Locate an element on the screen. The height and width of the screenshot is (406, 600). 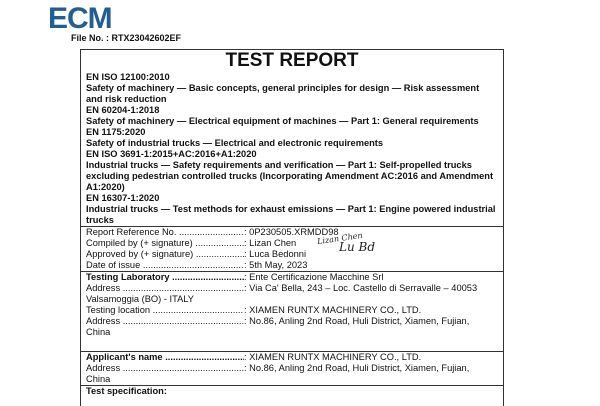
label: Approved by (+ signature) is located at coordinates (165, 254).